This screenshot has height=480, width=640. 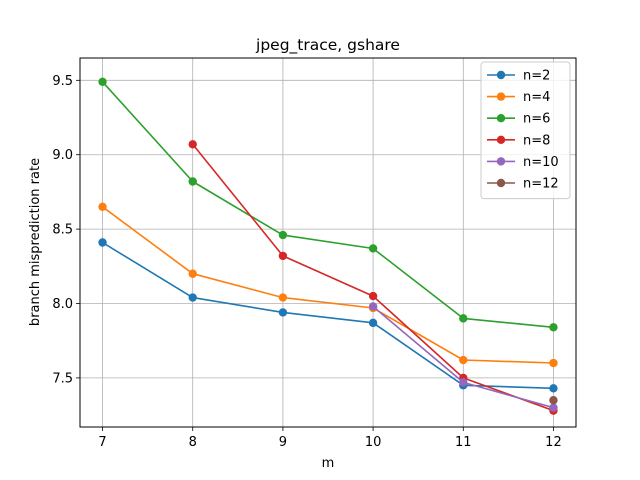 What do you see at coordinates (327, 45) in the screenshot?
I see `chart-title: jpeg_trace, gshare` at bounding box center [327, 45].